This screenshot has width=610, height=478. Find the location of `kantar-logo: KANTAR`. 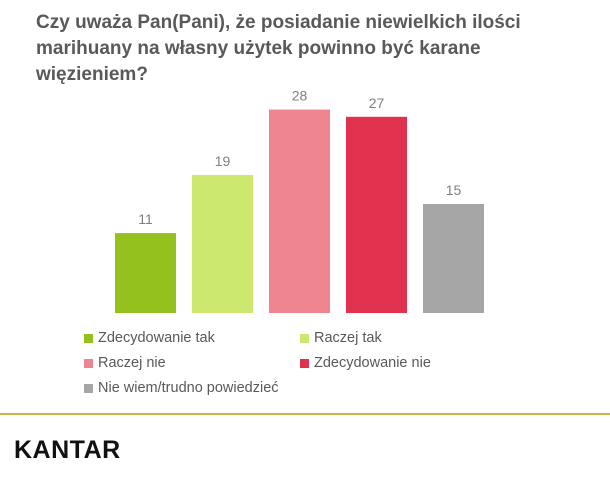

kantar-logo: KANTAR is located at coordinates (67, 450).